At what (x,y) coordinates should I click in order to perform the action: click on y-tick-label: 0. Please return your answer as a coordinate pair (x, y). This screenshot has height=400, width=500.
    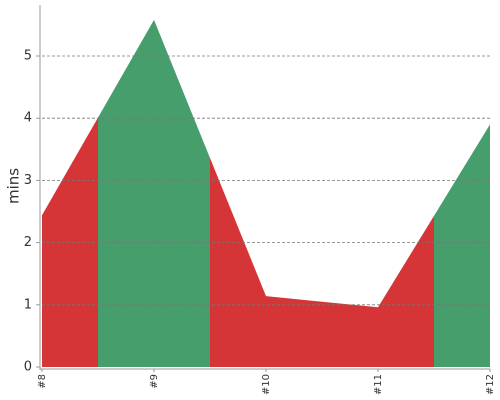
    Looking at the image, I should click on (28, 367).